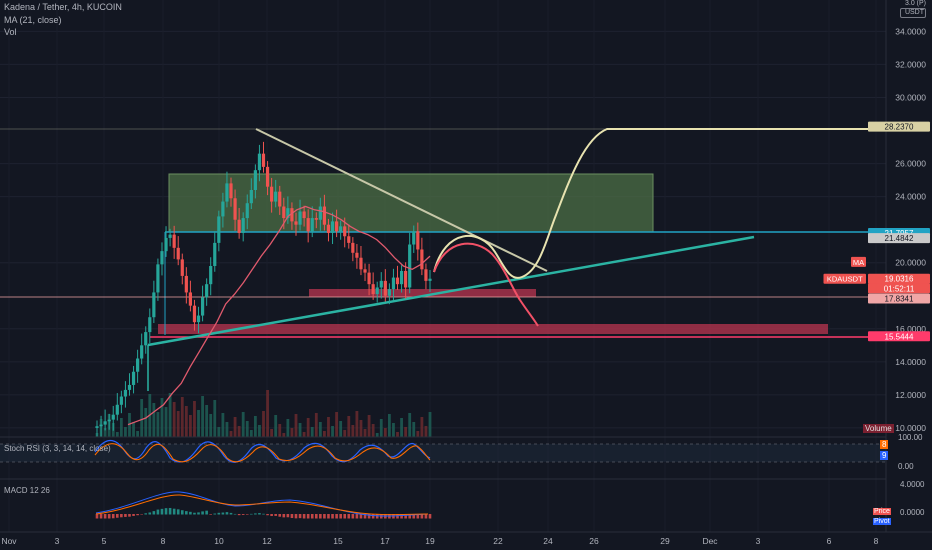 Image resolution: width=932 pixels, height=550 pixels. I want to click on ascending-trendline, so click(451, 291).